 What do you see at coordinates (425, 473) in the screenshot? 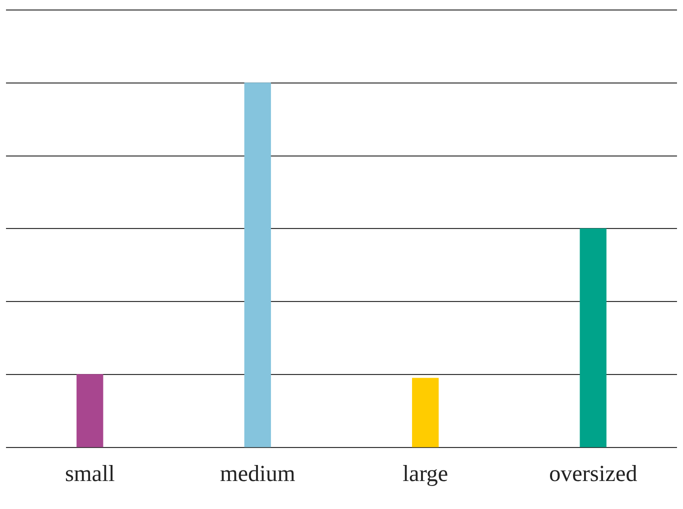
I see `x-tick-label: large` at bounding box center [425, 473].